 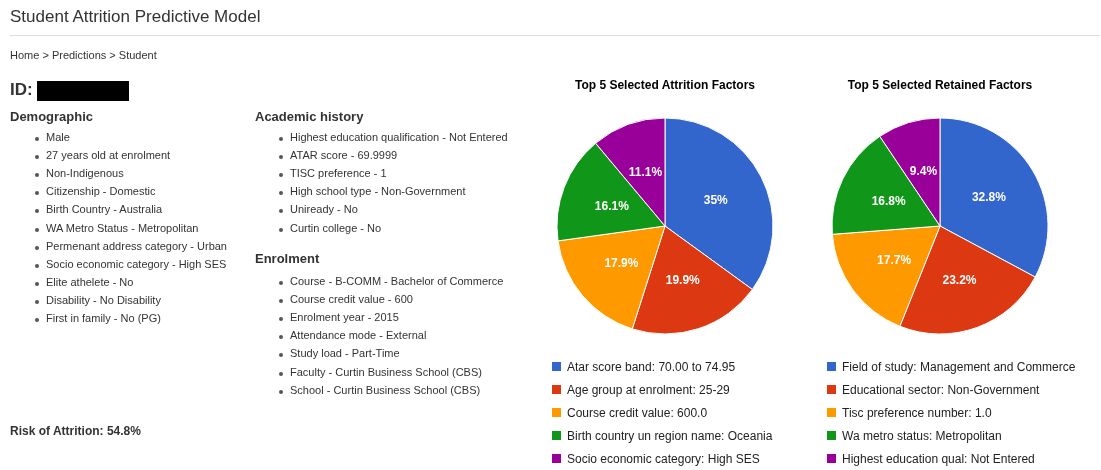 I want to click on text: Course - B-COMM - Bachelor of Commerce, so click(x=397, y=281).